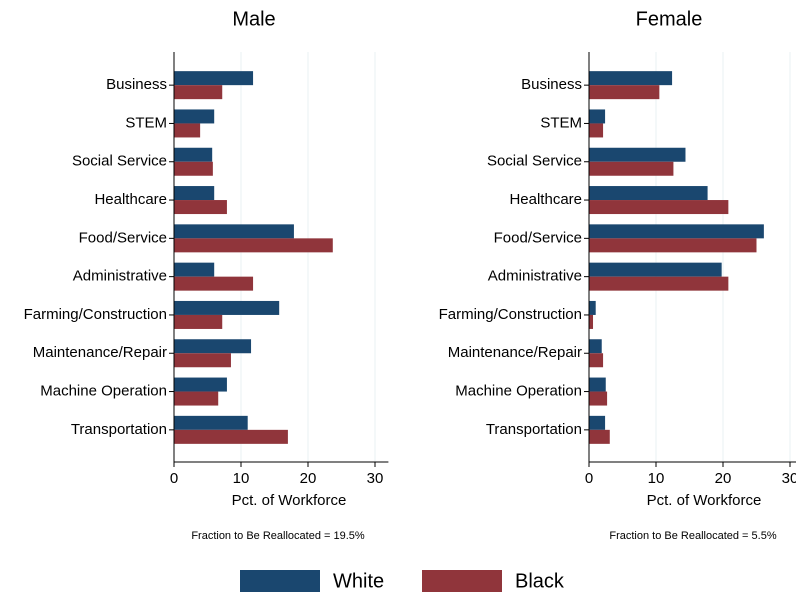 The image size is (796, 595). What do you see at coordinates (692, 536) in the screenshot?
I see `annotation: Fraction to Be Reallocated = 5.5%` at bounding box center [692, 536].